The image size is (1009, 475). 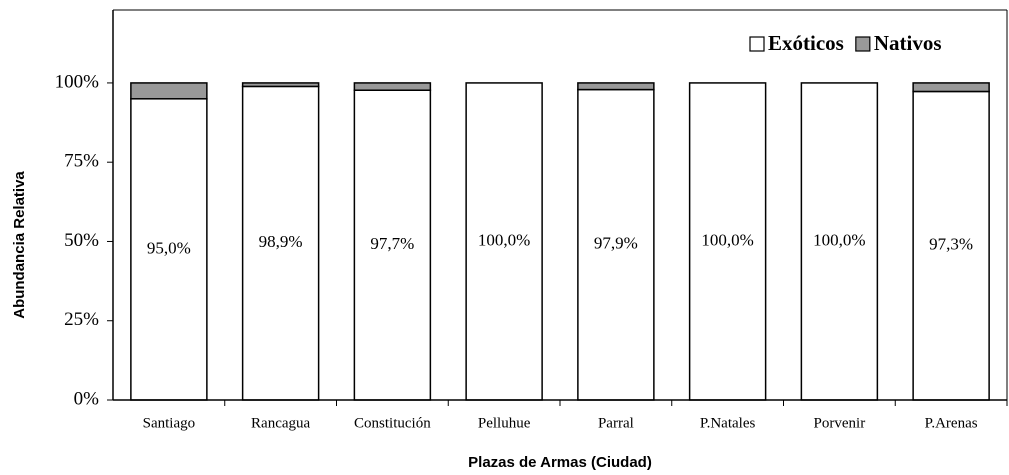 I want to click on x-tick-label: Rancagua, so click(x=280, y=423).